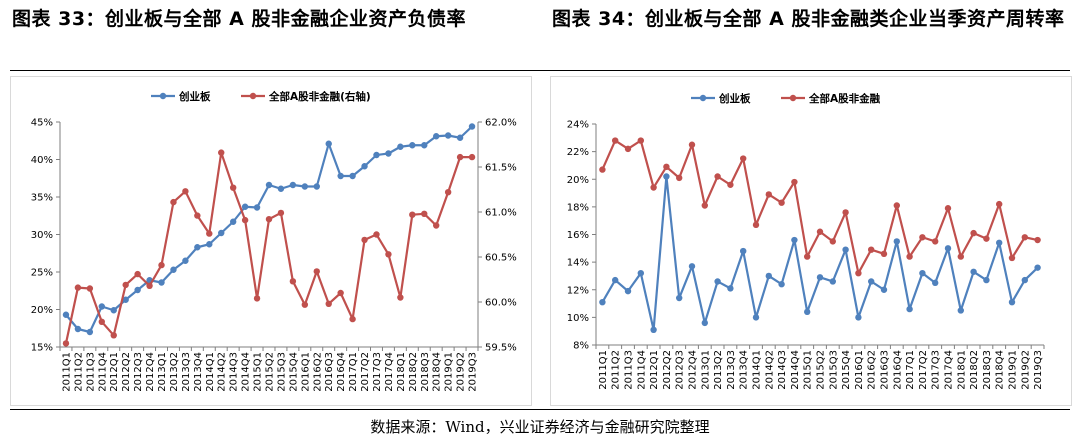 This screenshot has height=448, width=1080. I want to click on y-tick-label-left: 16%, so click(578, 235).